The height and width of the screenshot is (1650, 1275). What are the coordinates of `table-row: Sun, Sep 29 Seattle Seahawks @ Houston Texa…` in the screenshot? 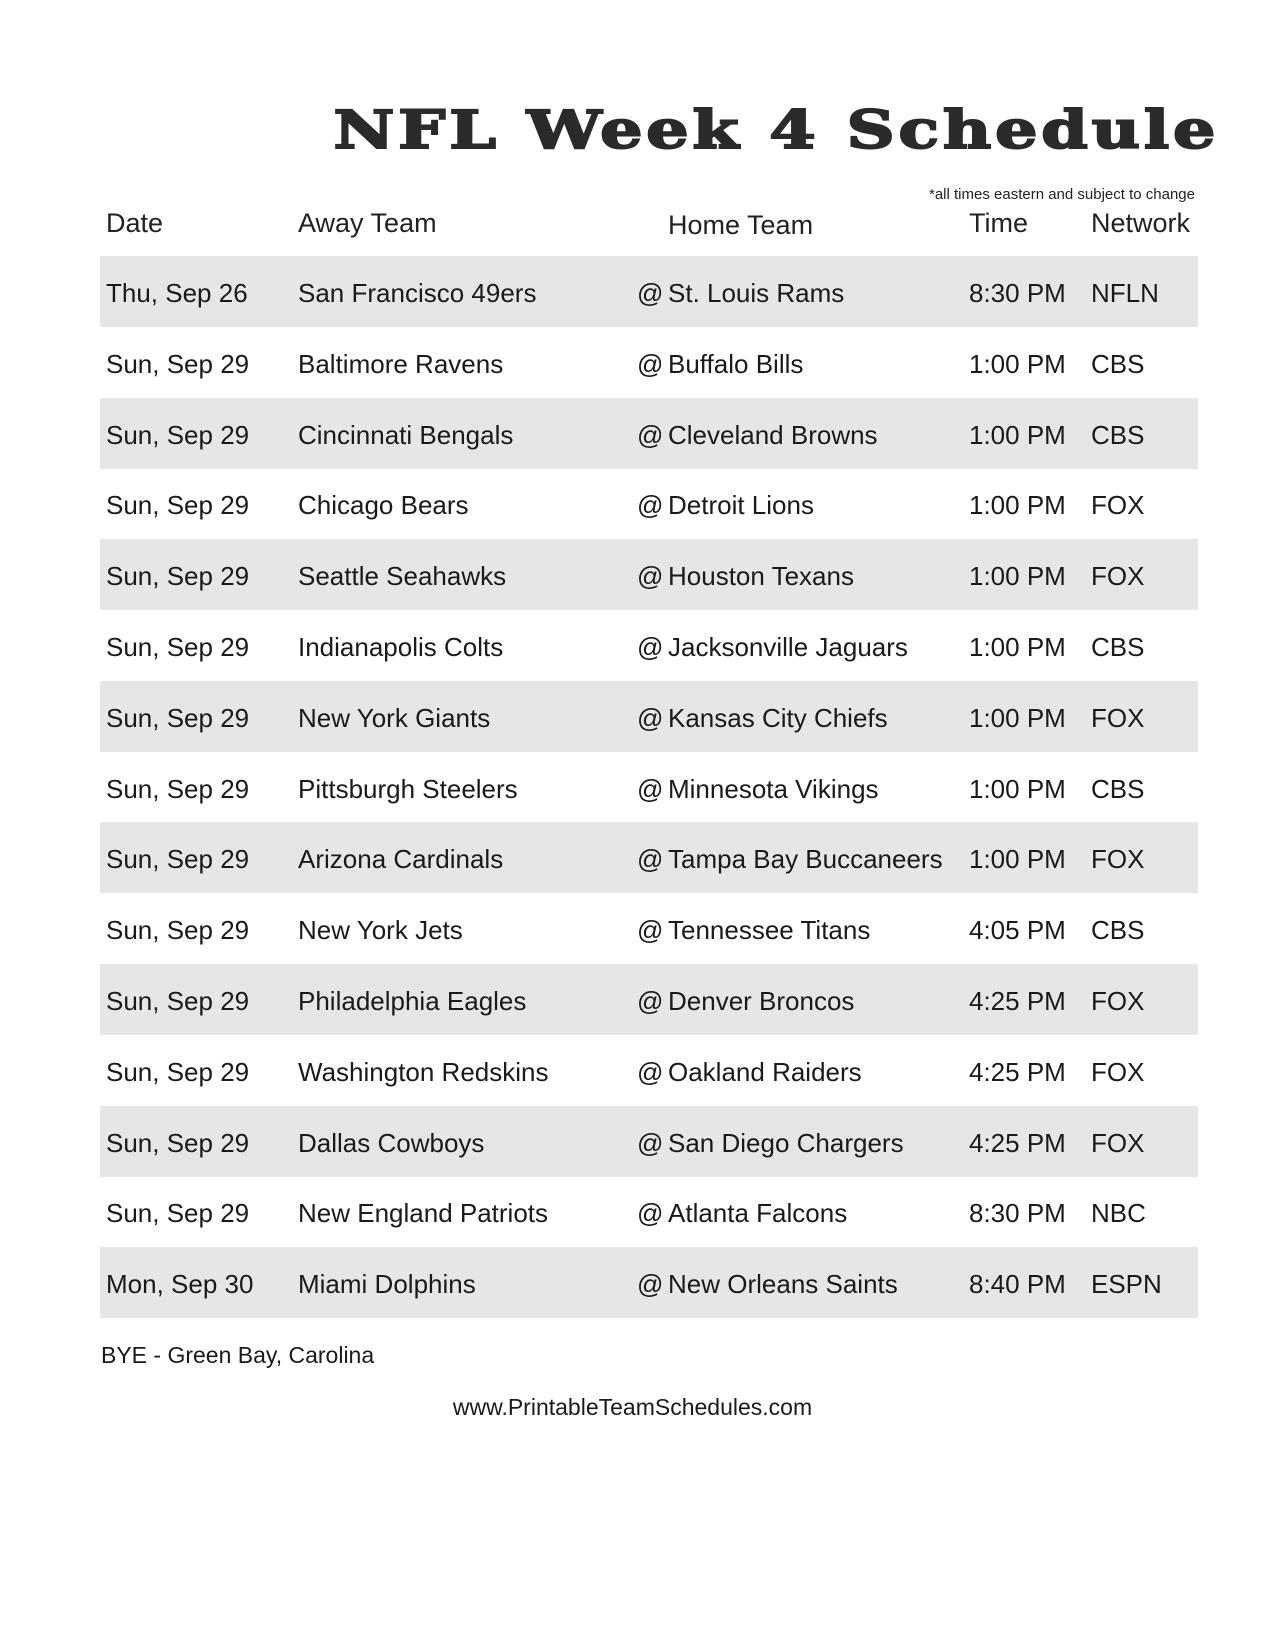 It's located at (649, 575).